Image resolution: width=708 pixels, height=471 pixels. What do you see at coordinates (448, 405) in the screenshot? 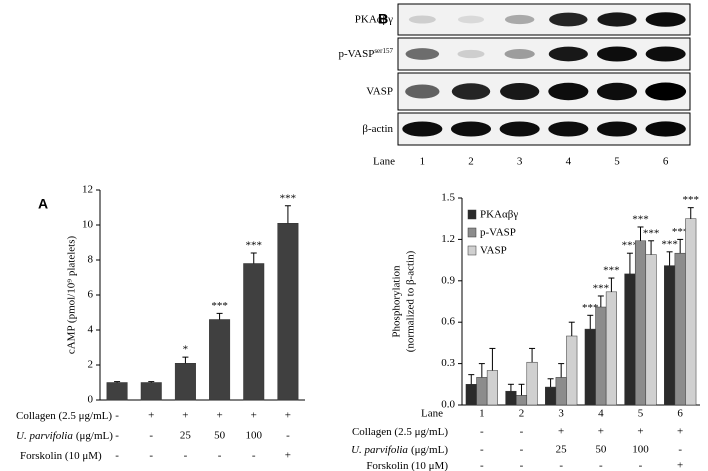
I see `y-tick-label: 0.0` at bounding box center [448, 405].